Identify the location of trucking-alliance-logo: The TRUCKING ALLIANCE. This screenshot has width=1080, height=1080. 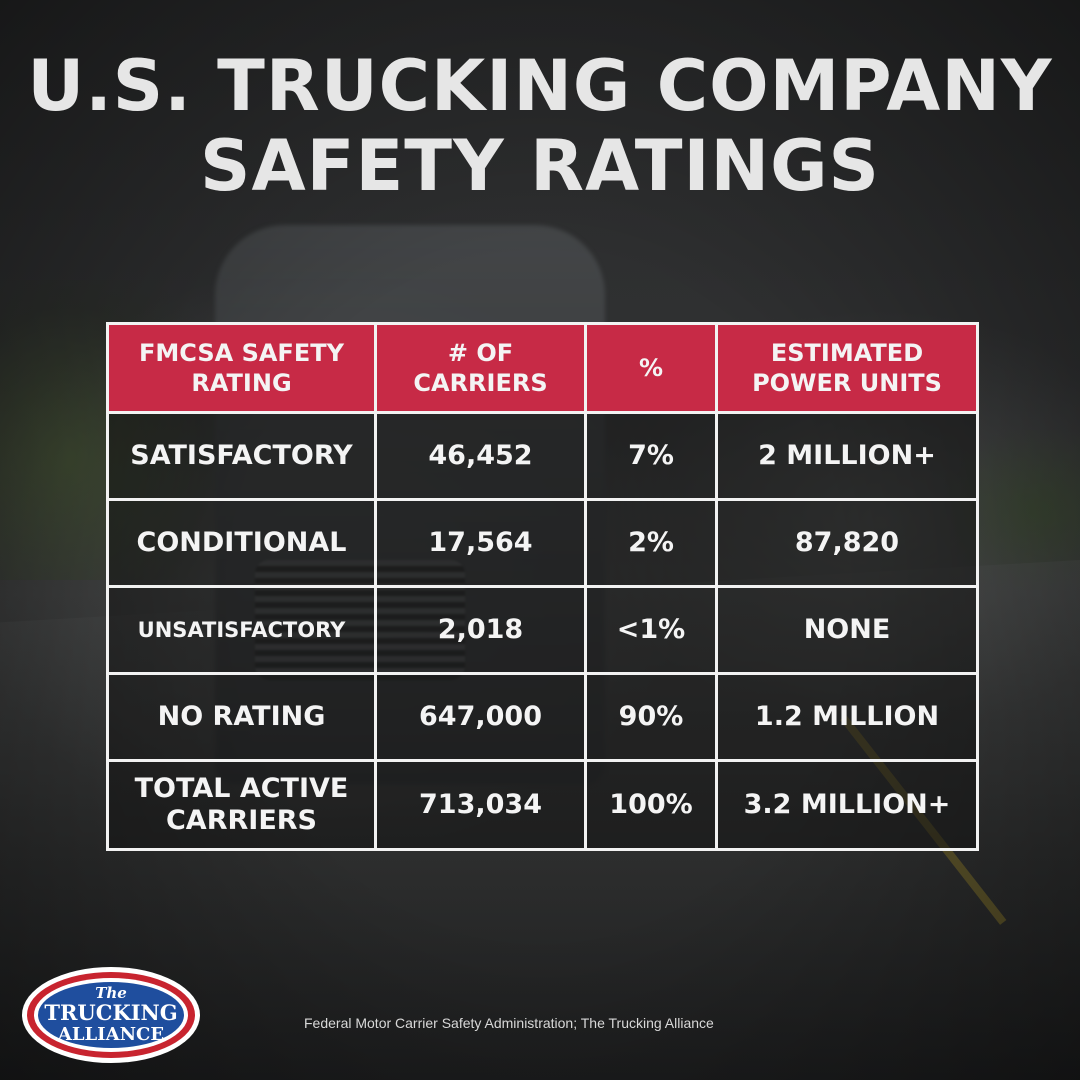
(111, 1015).